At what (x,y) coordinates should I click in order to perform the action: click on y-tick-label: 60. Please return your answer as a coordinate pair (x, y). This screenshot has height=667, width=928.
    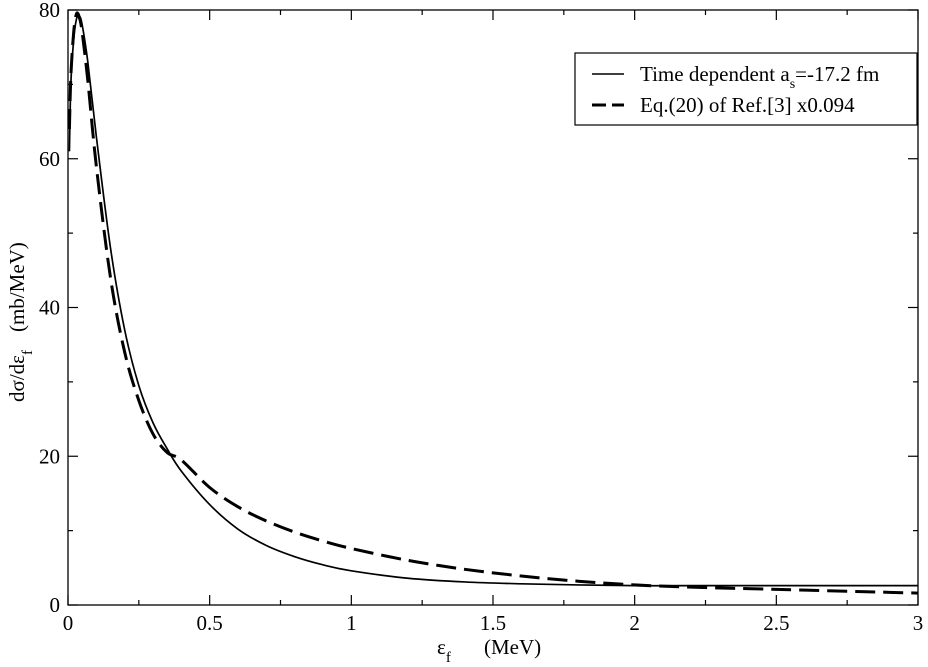
    Looking at the image, I should click on (49, 159).